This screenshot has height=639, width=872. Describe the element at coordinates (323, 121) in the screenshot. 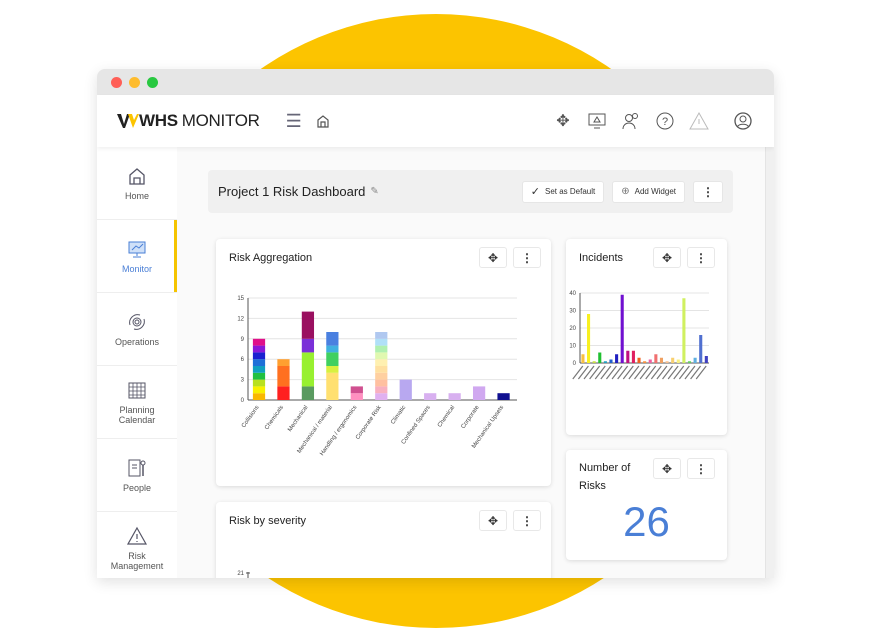

I see `home-icon` at that location.